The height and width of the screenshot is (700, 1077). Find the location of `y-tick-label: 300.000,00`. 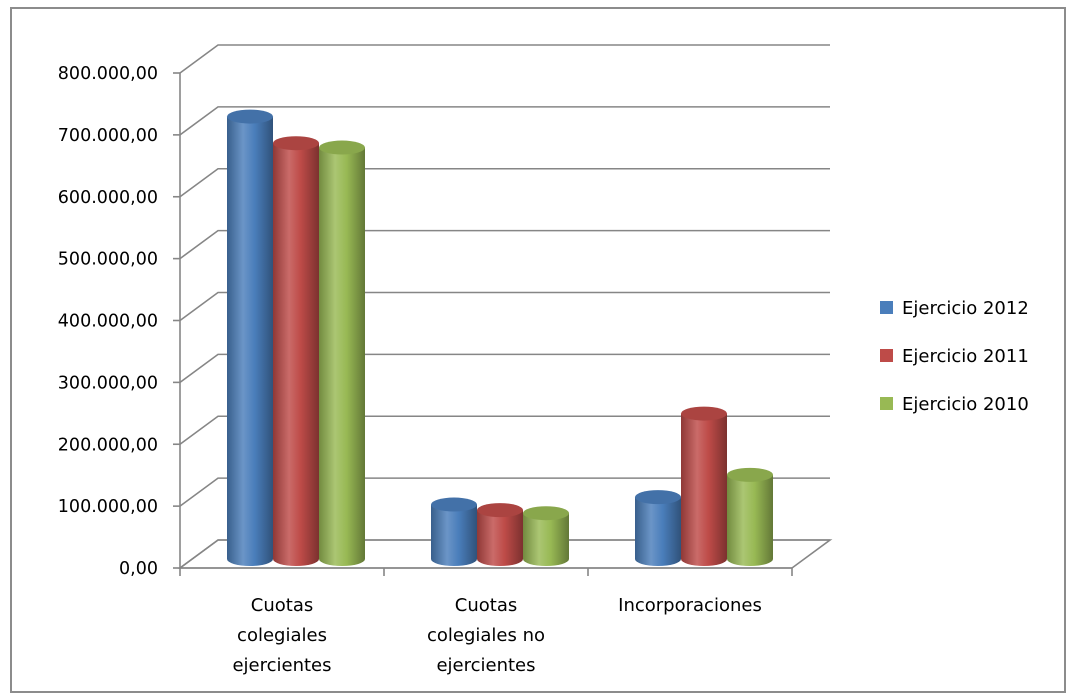

y-tick-label: 300.000,00 is located at coordinates (108, 383).